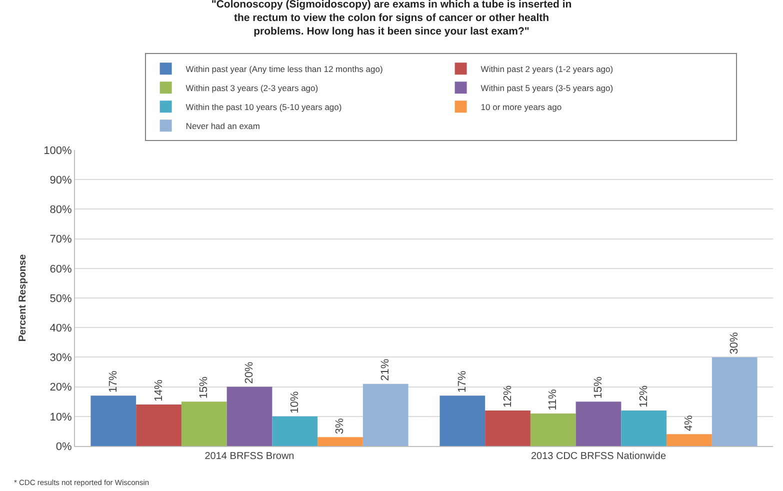 Image resolution: width=783 pixels, height=491 pixels. Describe the element at coordinates (547, 87) in the screenshot. I see `legend-label: Within past 5 years (3-5 years ago)` at that location.